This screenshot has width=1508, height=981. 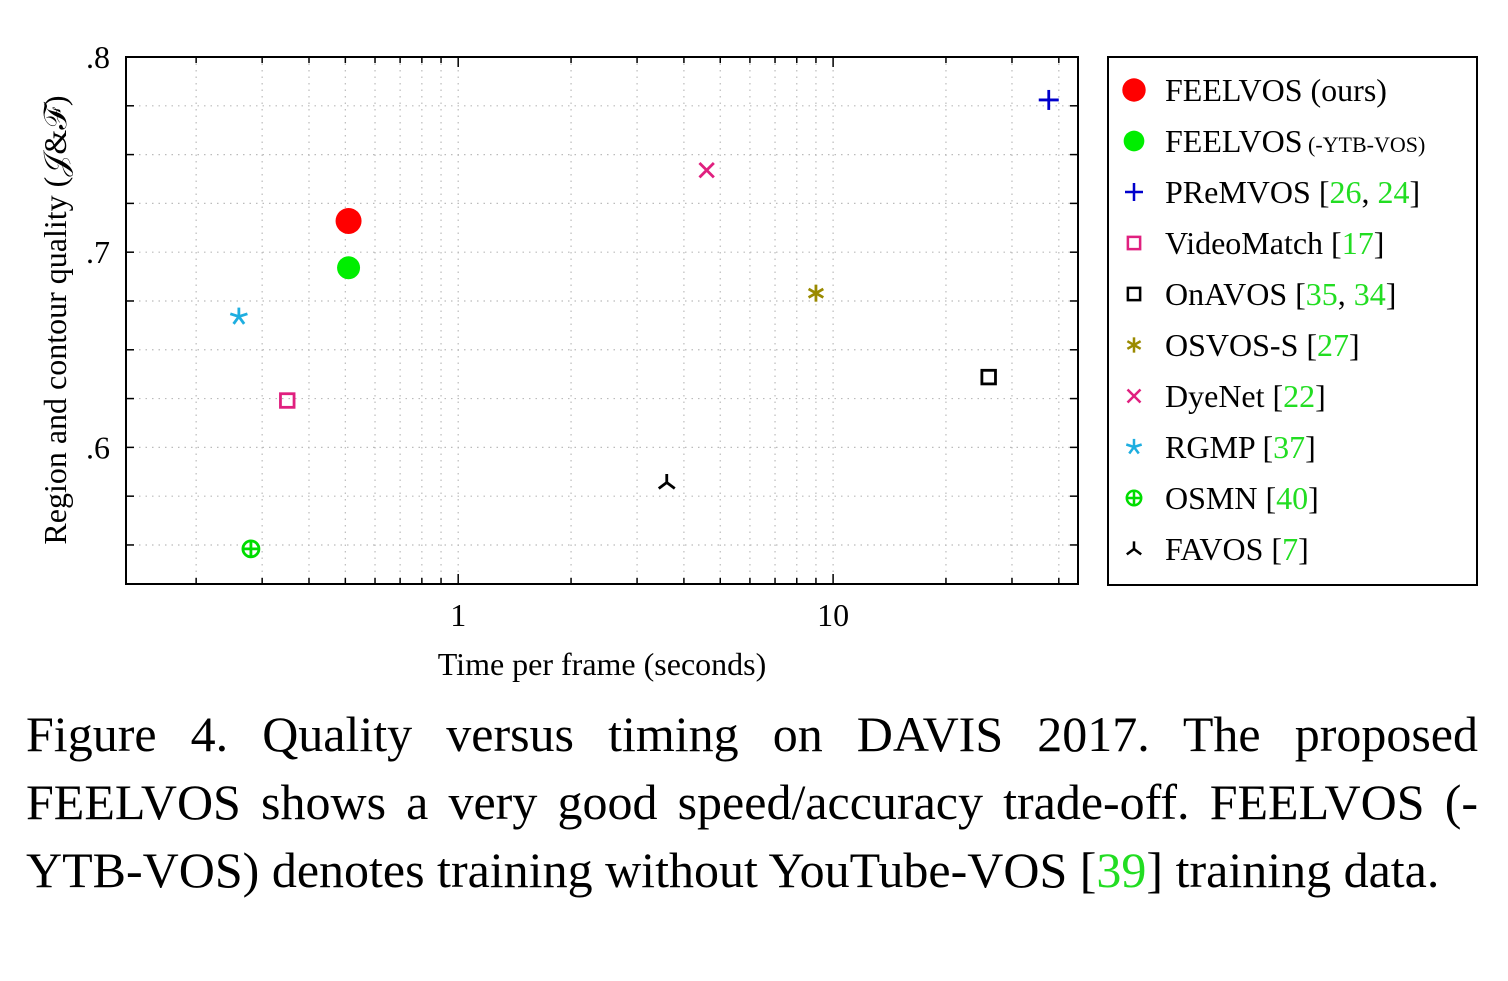 I want to click on legend-label: DyeNet [22], so click(x=1245, y=396).